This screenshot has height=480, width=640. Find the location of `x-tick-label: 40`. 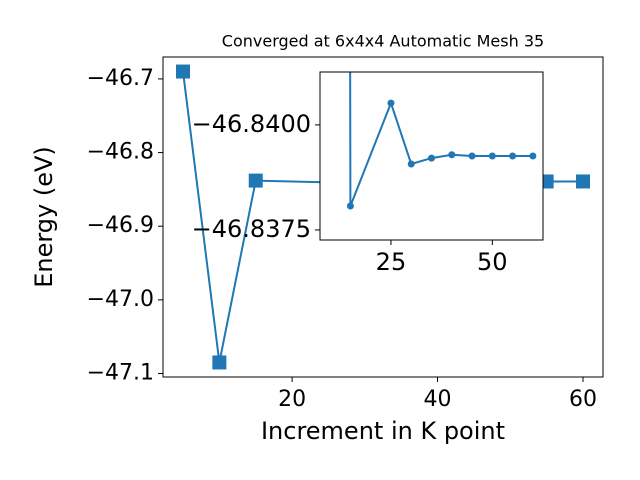

x-tick-label: 40 is located at coordinates (438, 399).